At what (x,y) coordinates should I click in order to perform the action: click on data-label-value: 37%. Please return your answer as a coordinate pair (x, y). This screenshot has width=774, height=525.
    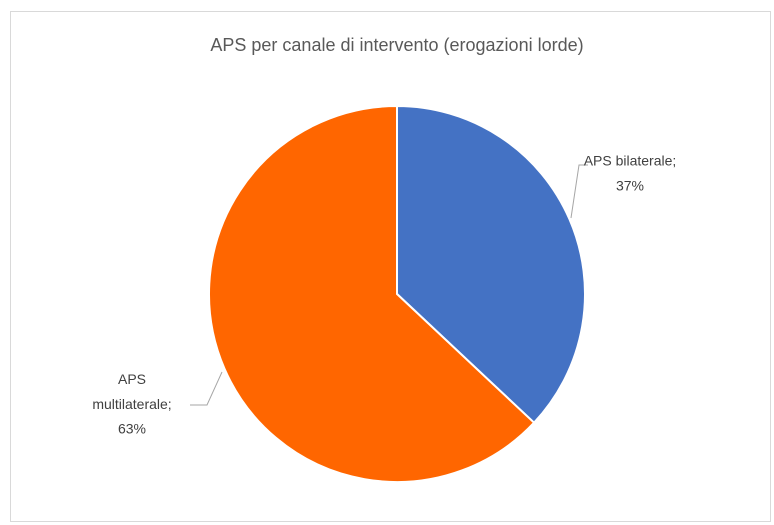
    Looking at the image, I should click on (630, 186).